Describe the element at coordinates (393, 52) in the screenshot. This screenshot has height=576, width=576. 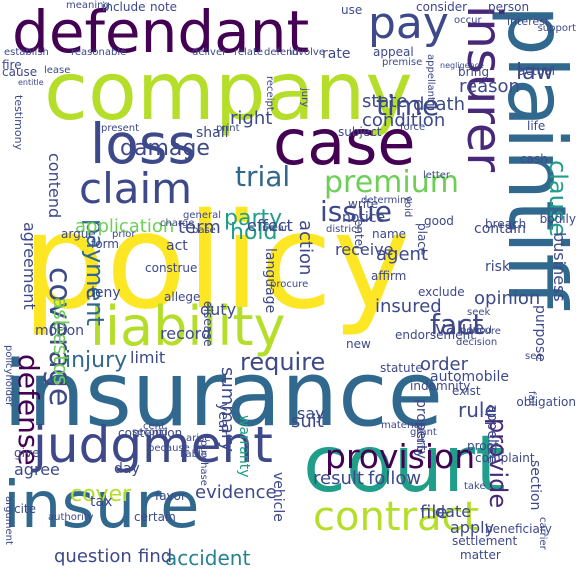
I see `word-appeal: appeal` at that location.